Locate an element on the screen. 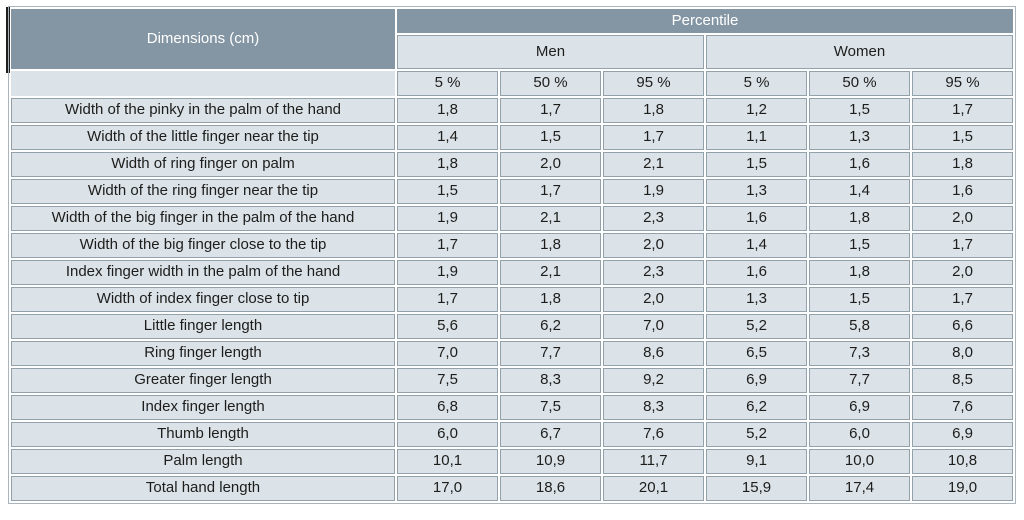 This screenshot has width=1024, height=520. table-row: Little finger length 5,6 6,2 7,0 5,2 5,8 6,6 is located at coordinates (512, 326).